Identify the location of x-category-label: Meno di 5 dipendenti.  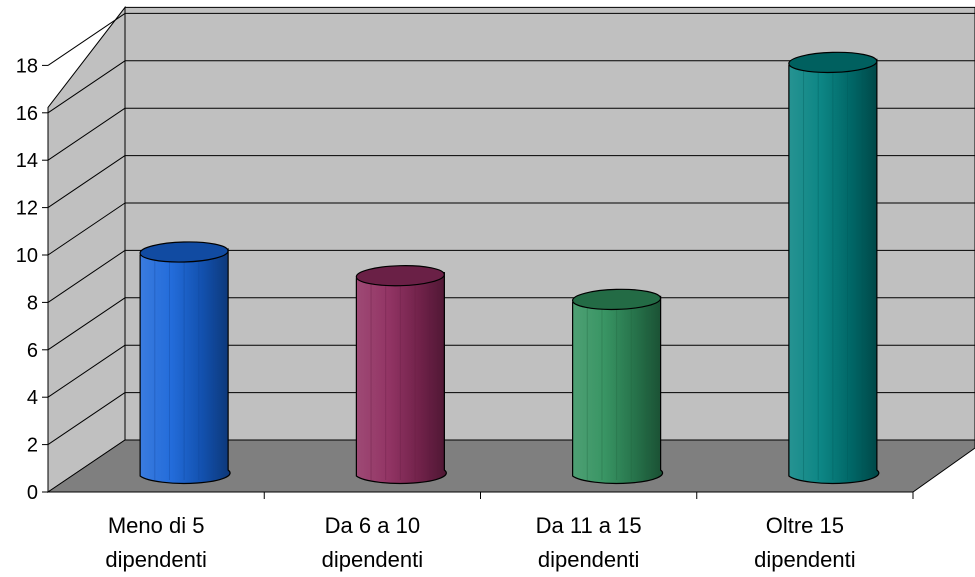
(156, 542).